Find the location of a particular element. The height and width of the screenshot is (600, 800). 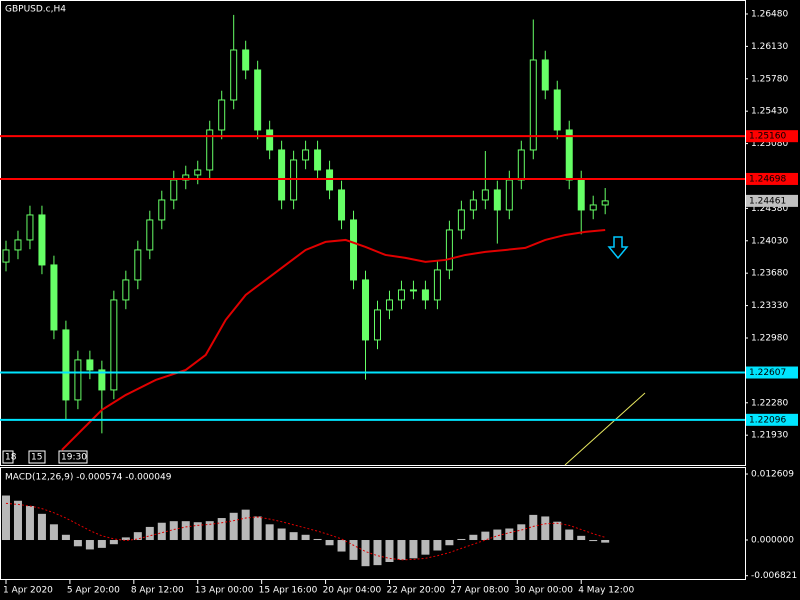

y-tick-label: 1.24380 is located at coordinates (769, 209).